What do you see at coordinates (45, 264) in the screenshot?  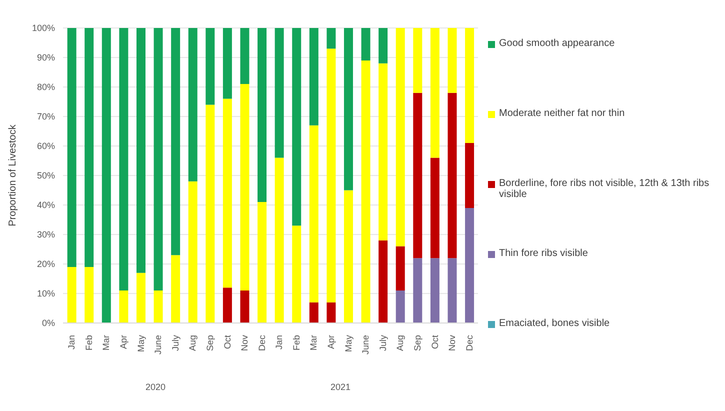 I see `y-tick-label: 20%` at bounding box center [45, 264].